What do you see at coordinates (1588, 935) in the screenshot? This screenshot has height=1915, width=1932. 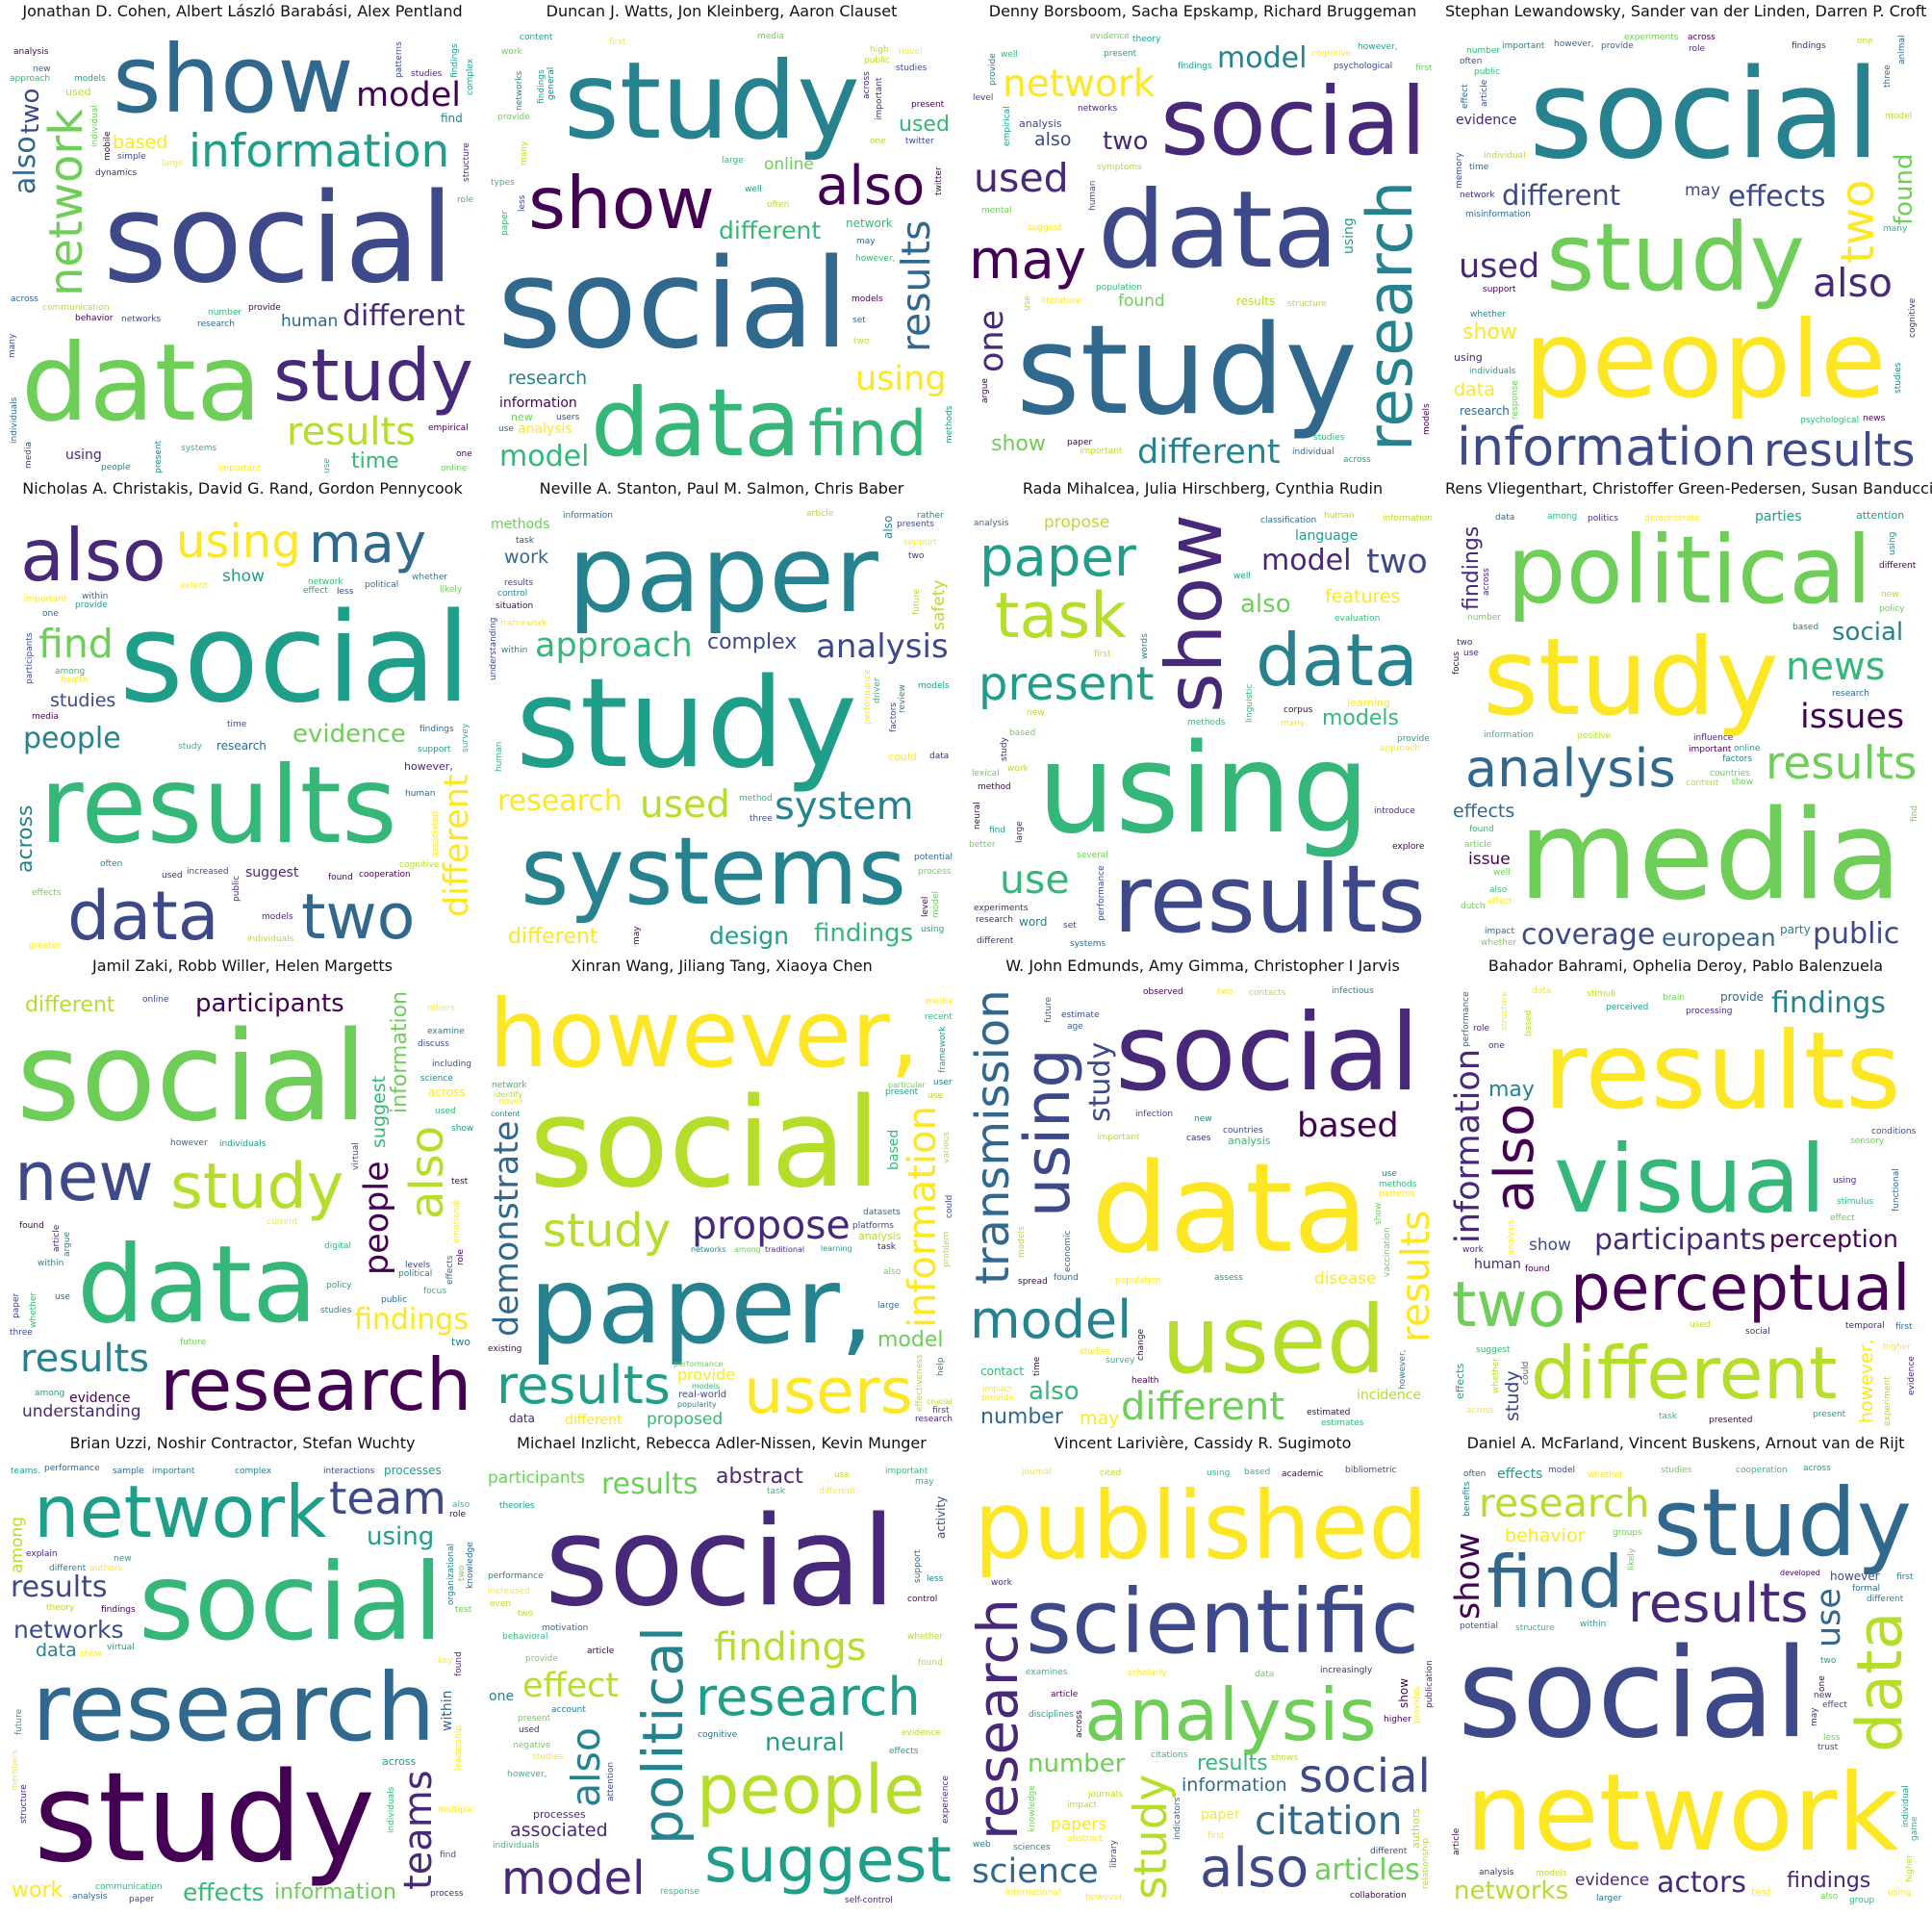 I see `cloud-word: coverage` at bounding box center [1588, 935].